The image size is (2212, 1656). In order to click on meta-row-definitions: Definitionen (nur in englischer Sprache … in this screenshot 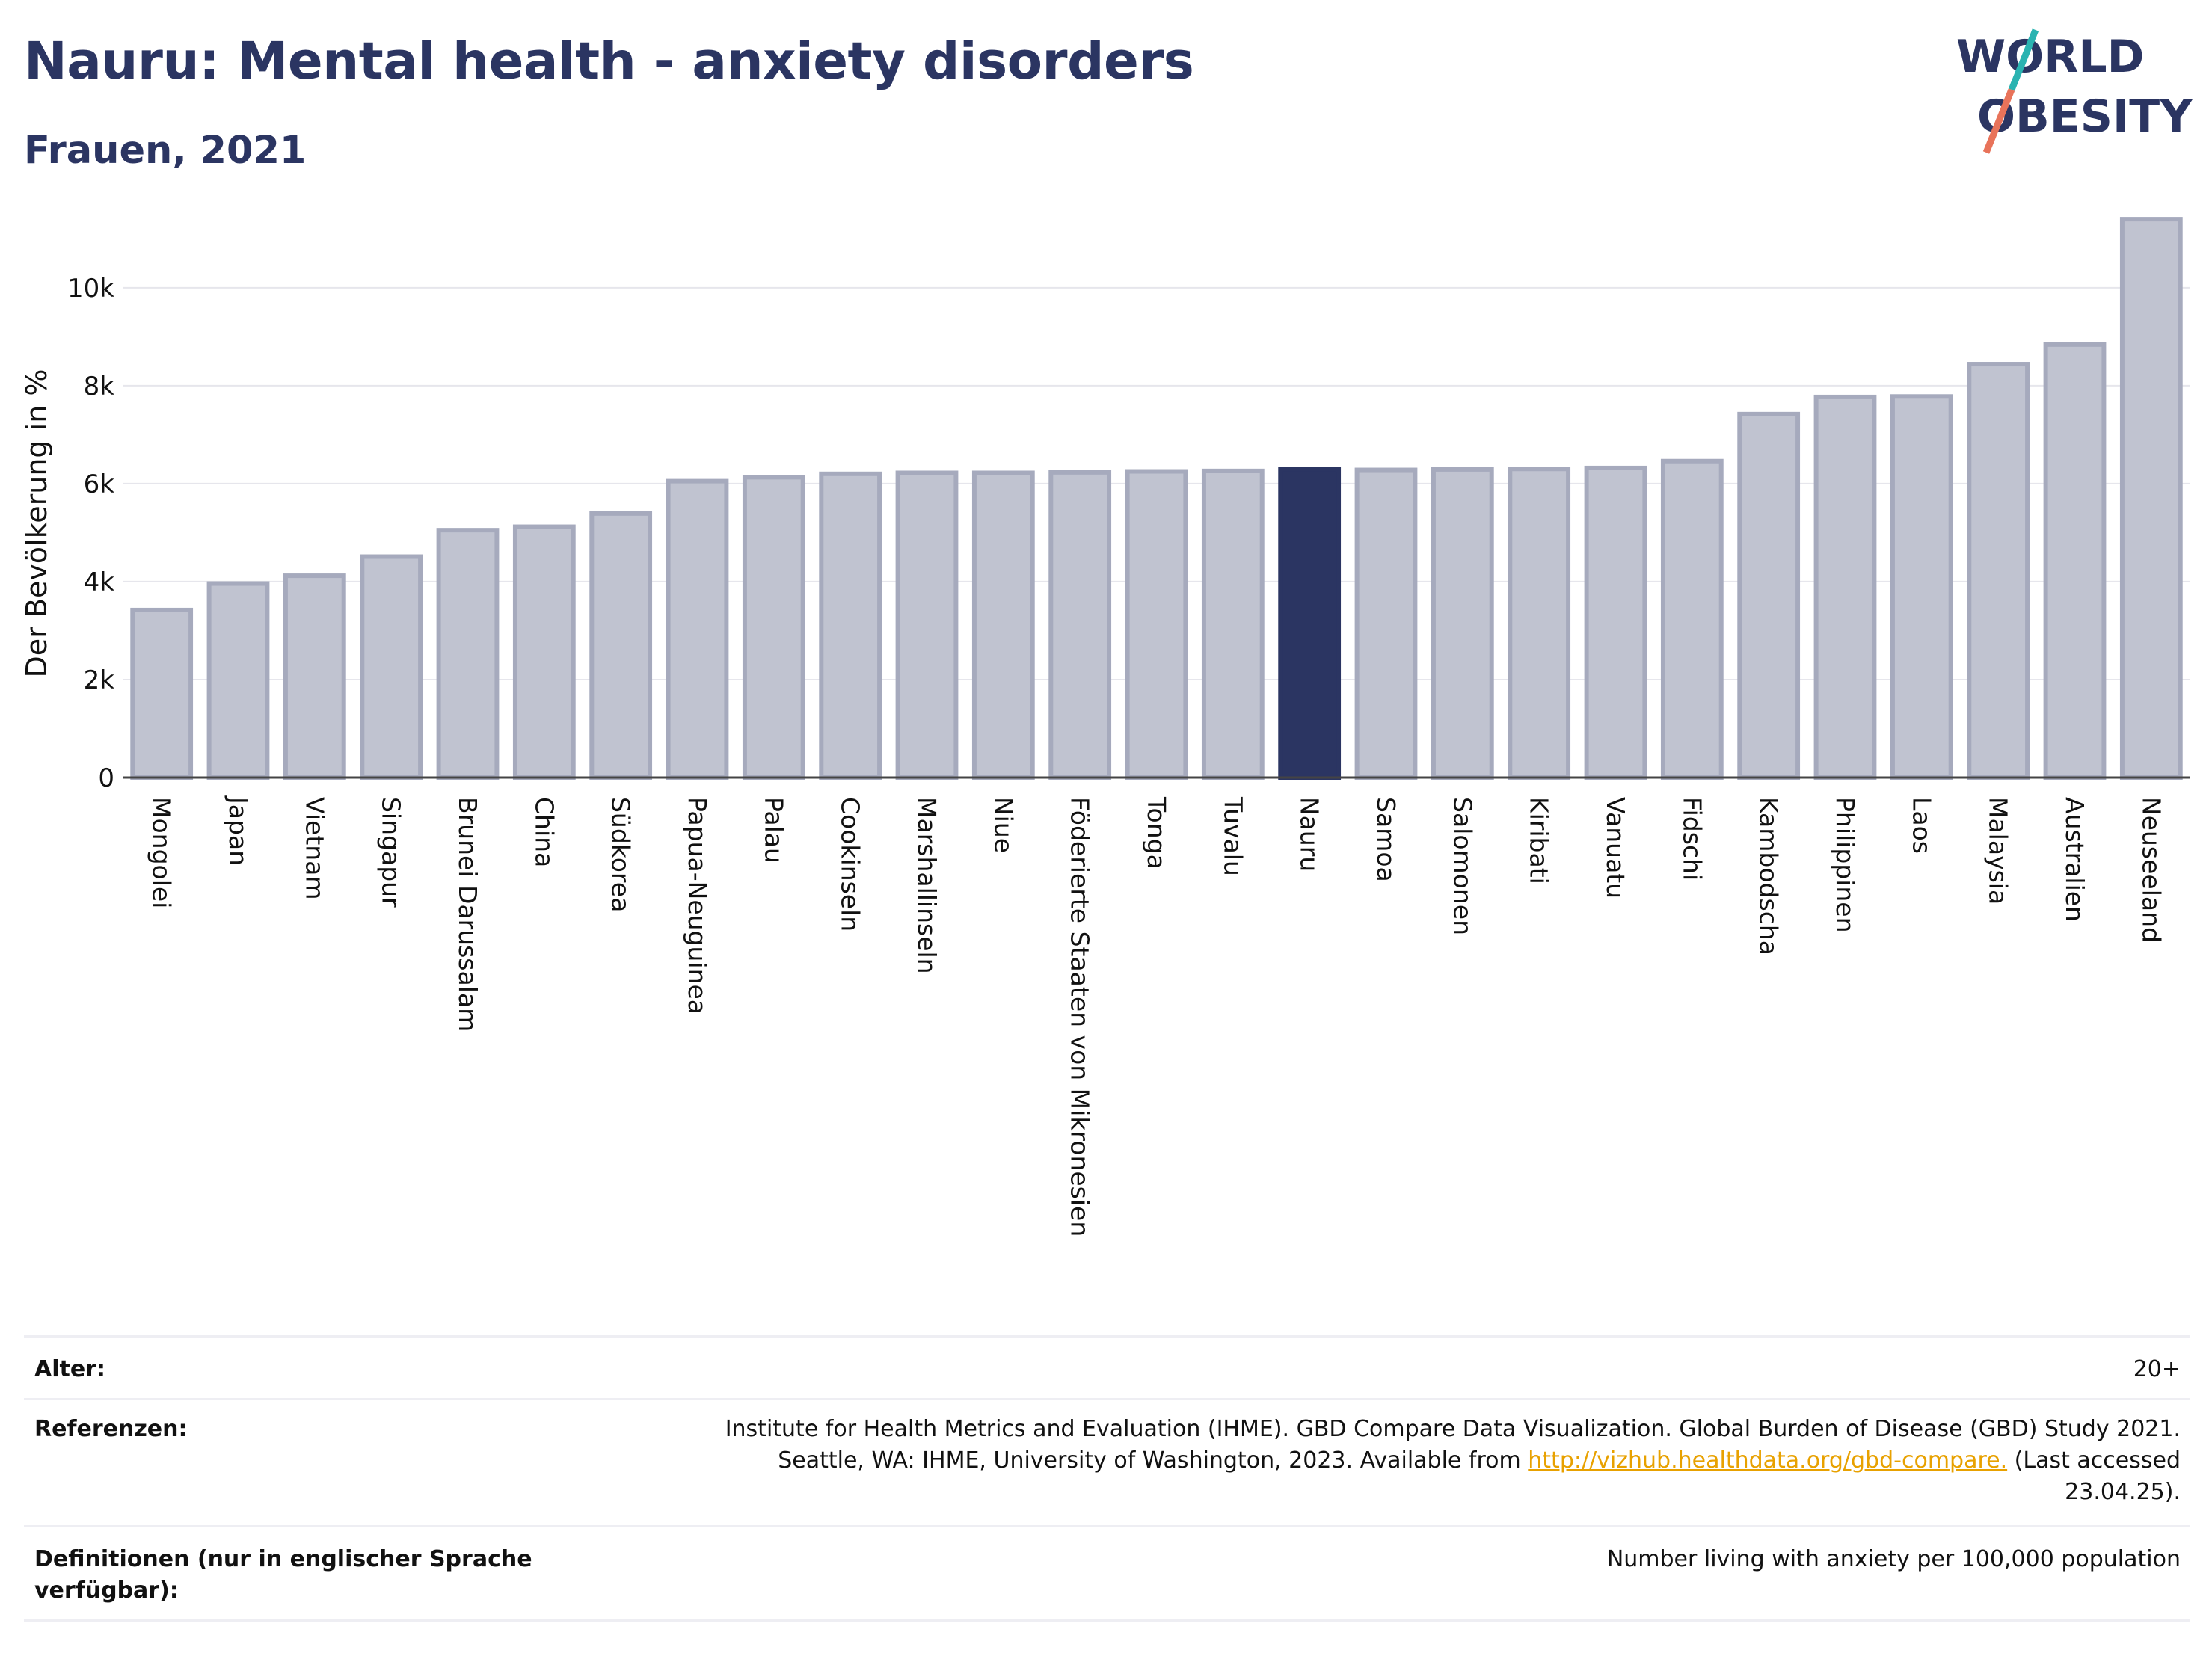, I will do `click(1107, 1573)`.